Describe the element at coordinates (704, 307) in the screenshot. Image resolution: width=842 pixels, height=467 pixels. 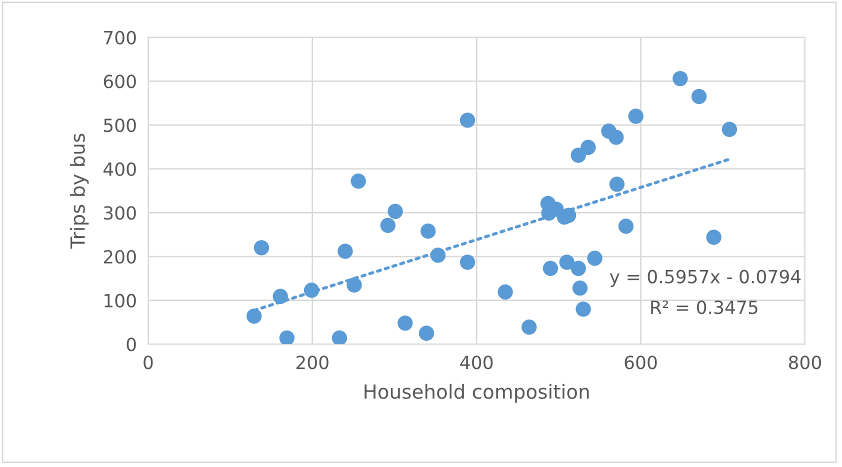
I see `annotation: R² = 0.3475` at that location.